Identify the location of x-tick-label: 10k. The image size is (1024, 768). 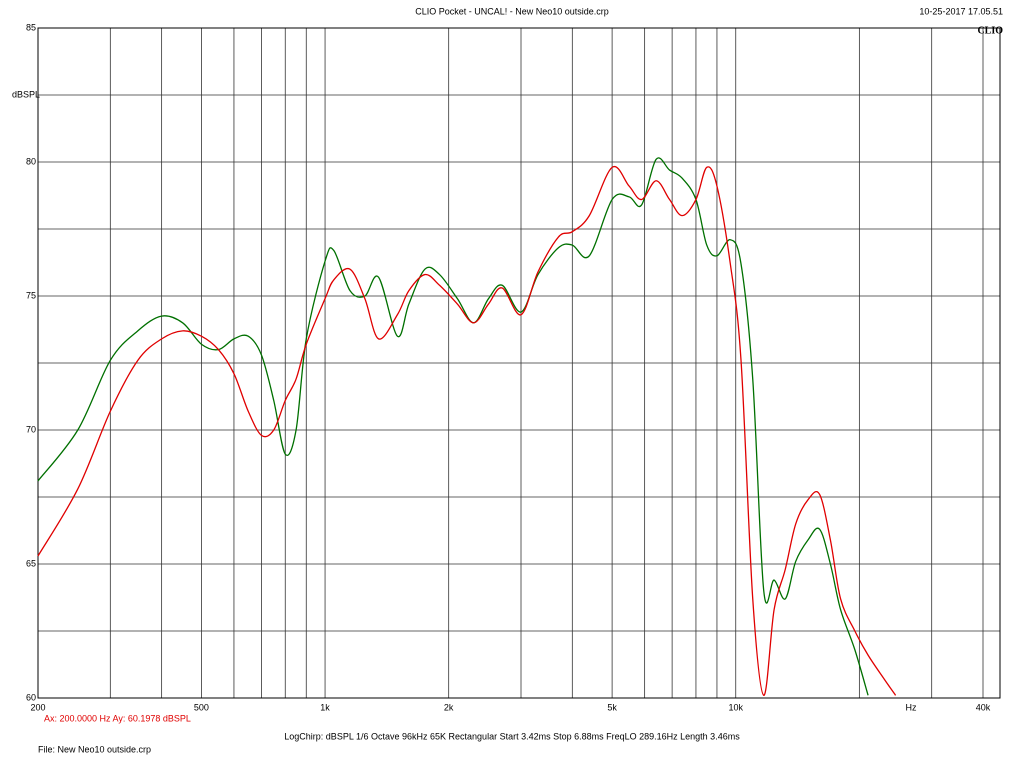
(735, 707).